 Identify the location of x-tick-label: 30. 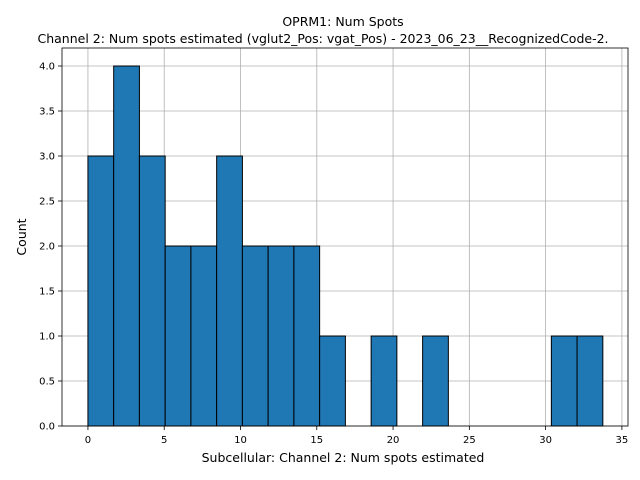
(545, 440).